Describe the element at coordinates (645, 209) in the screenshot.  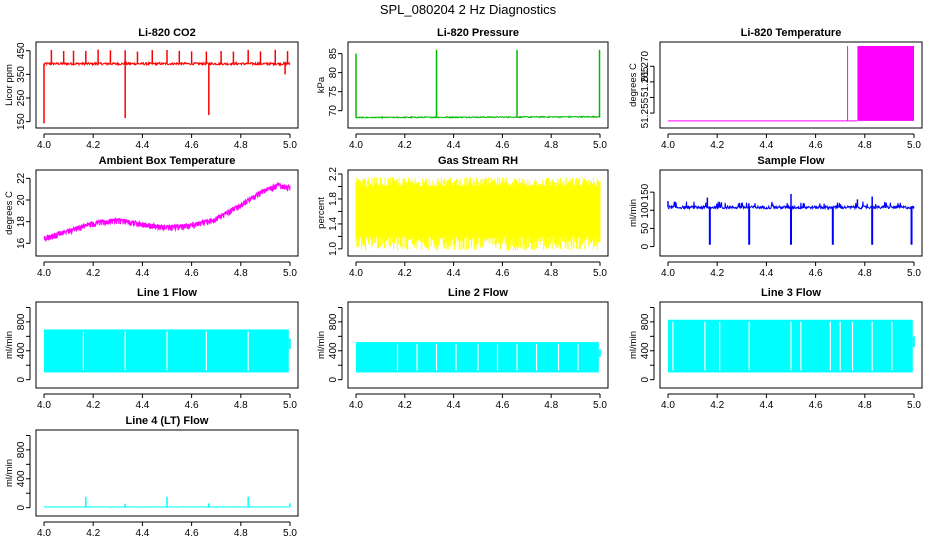
I see `y-tick-label: 100` at that location.